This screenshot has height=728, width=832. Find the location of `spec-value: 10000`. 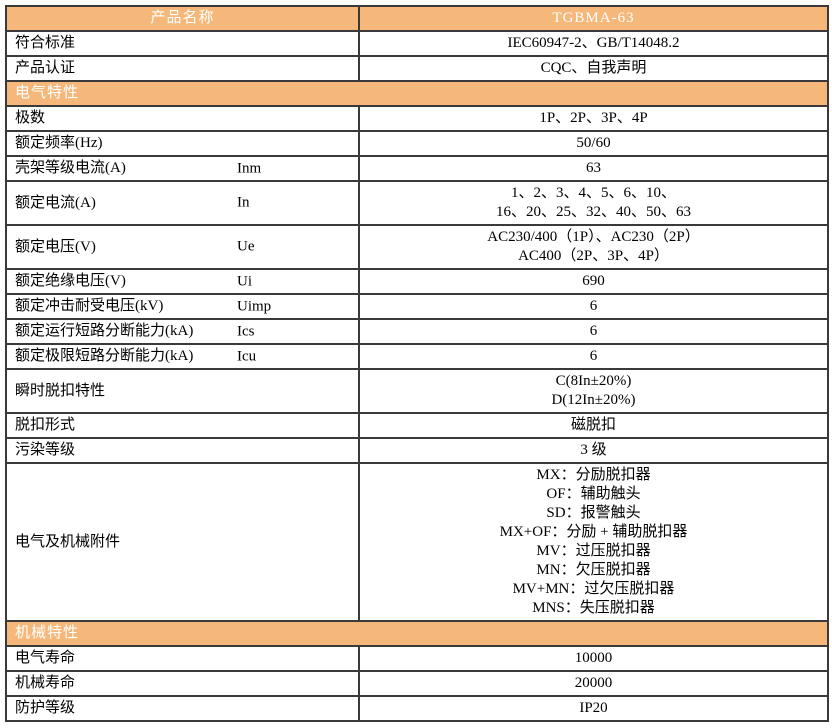

spec-value: 10000 is located at coordinates (593, 658).